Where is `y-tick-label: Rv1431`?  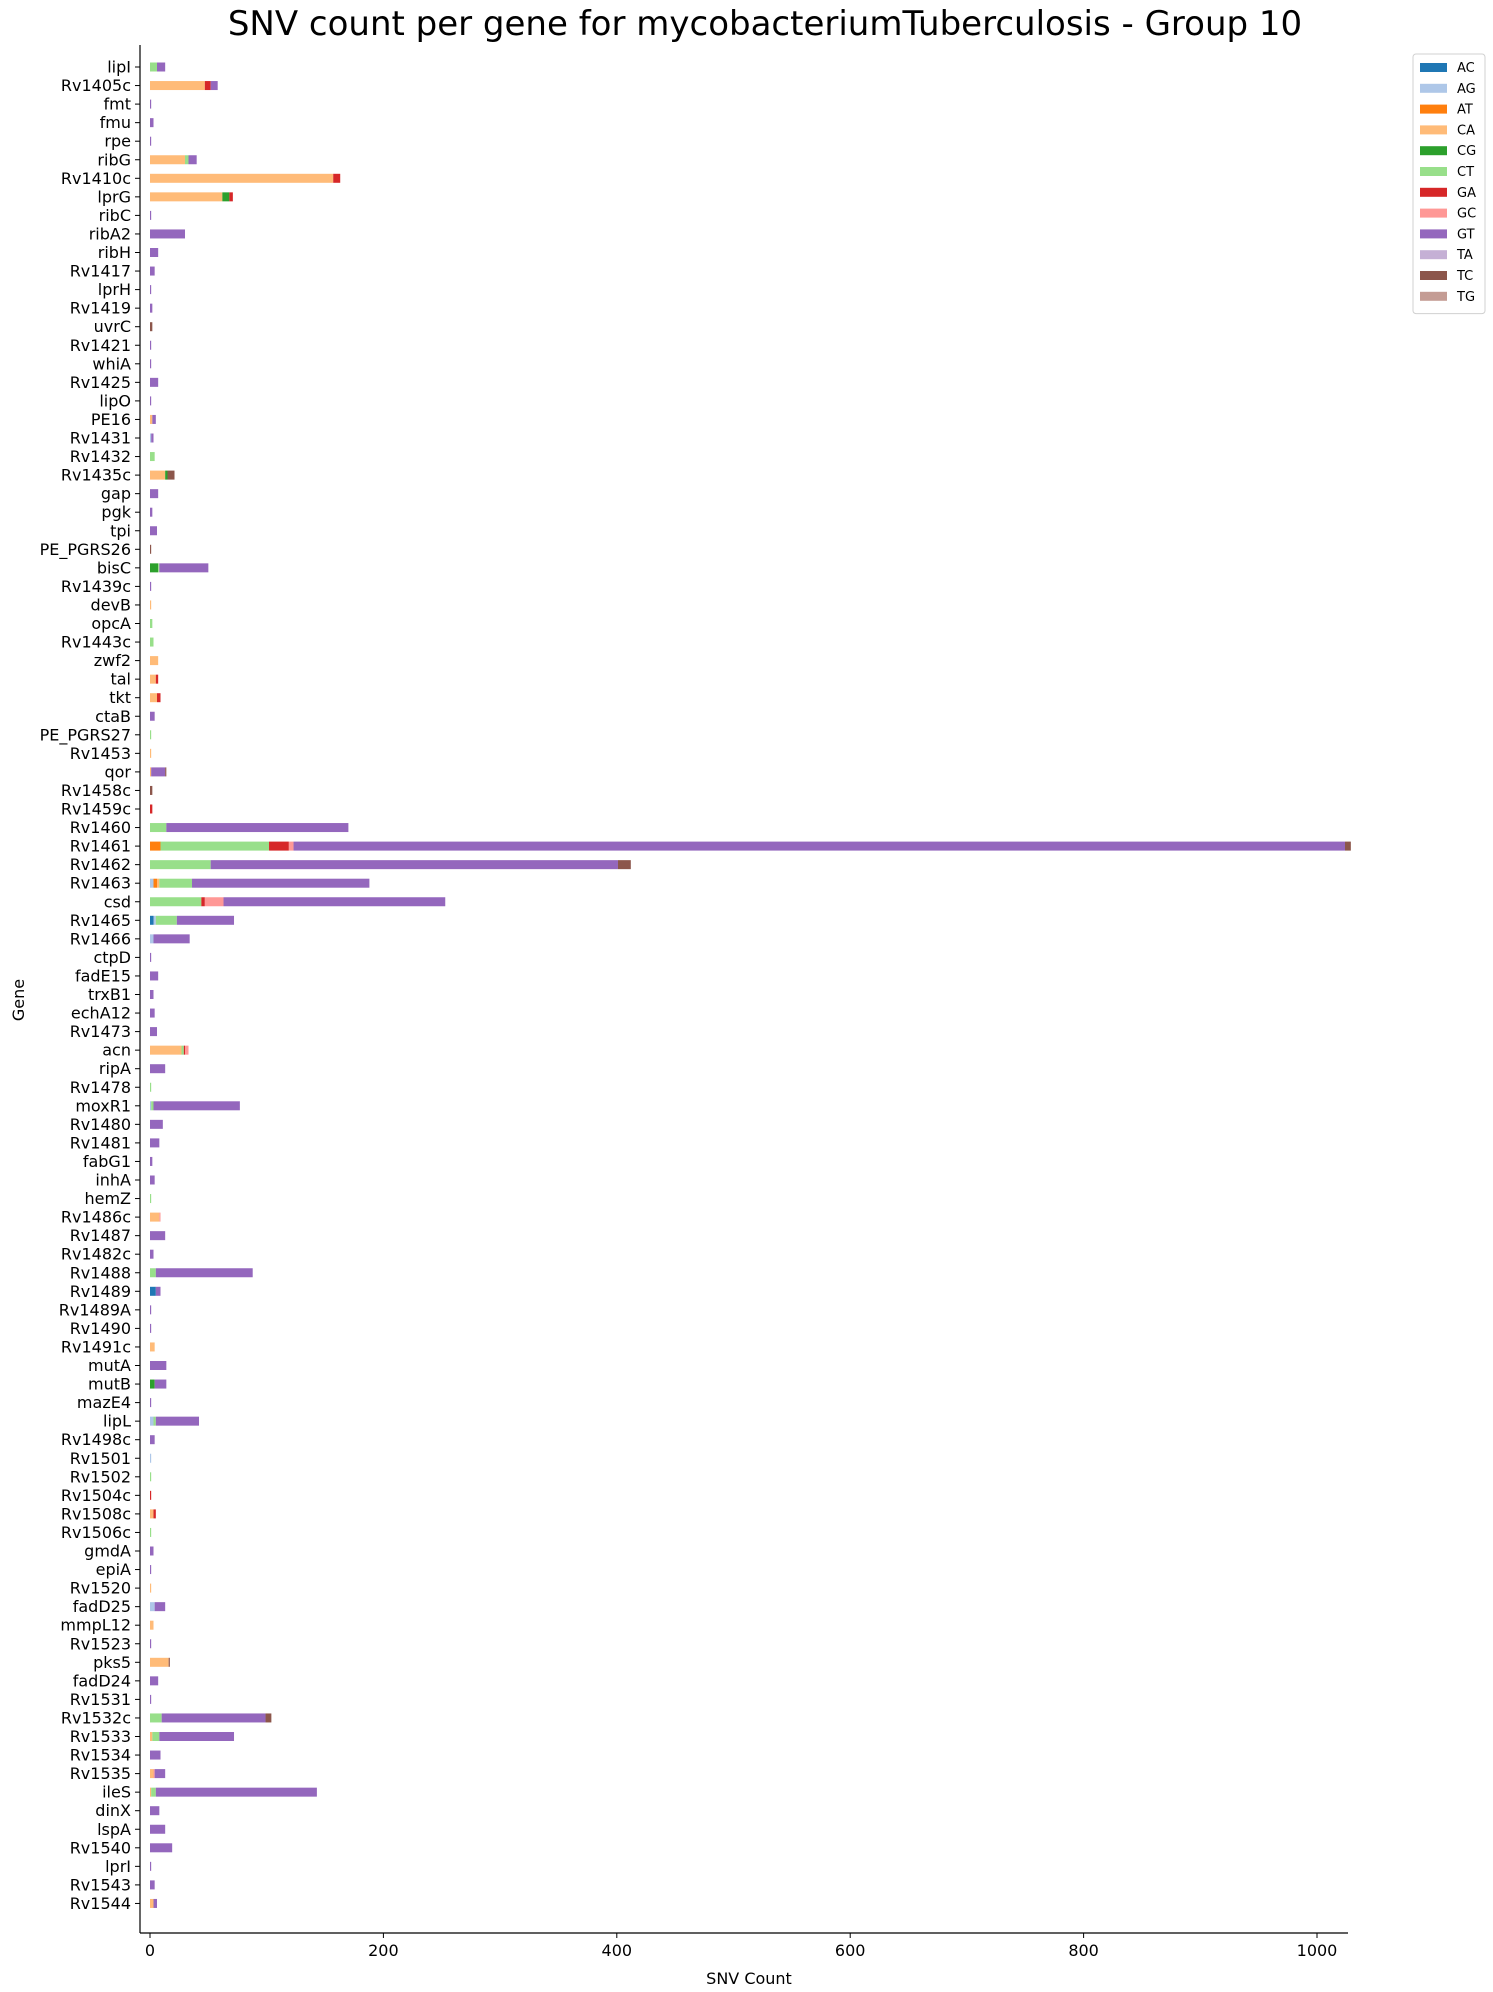 y-tick-label: Rv1431 is located at coordinates (100, 438).